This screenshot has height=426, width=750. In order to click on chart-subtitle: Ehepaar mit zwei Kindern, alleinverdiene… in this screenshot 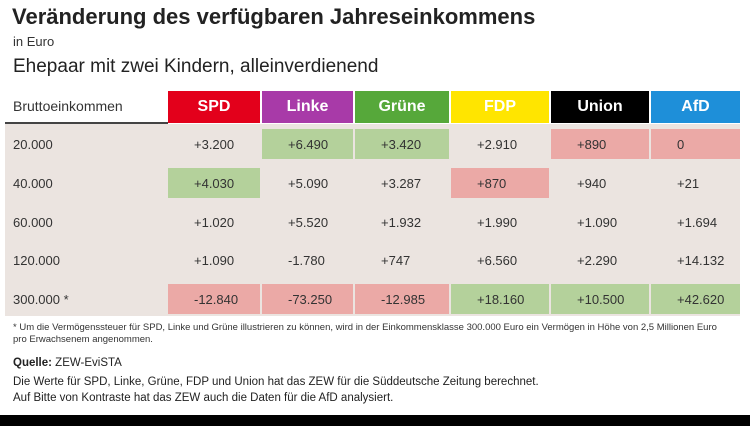, I will do `click(196, 66)`.